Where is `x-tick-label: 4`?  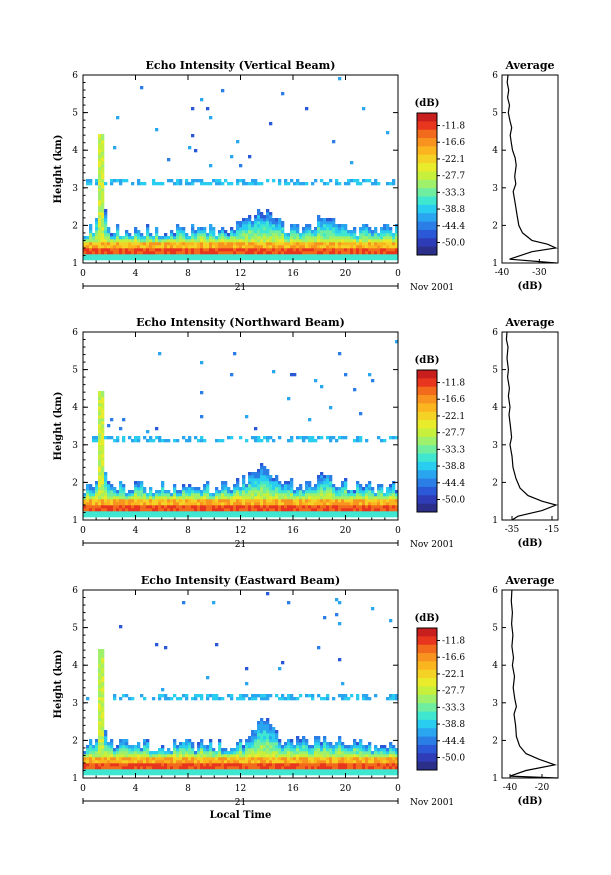
x-tick-label: 4 is located at coordinates (136, 531).